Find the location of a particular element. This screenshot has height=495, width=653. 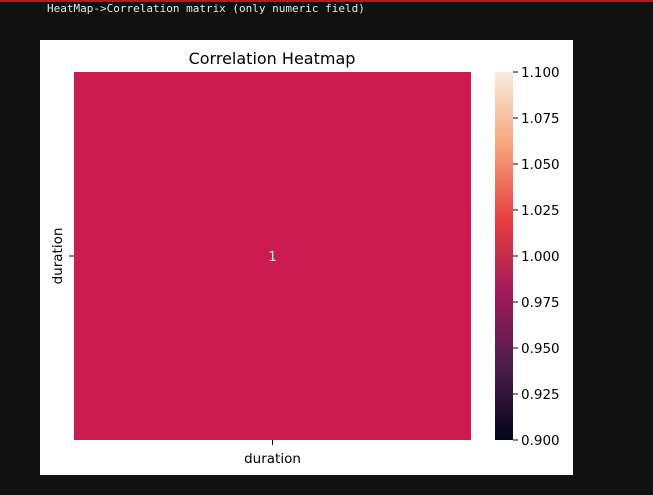

colorbar-tick-label: 1.000 is located at coordinates (540, 257).